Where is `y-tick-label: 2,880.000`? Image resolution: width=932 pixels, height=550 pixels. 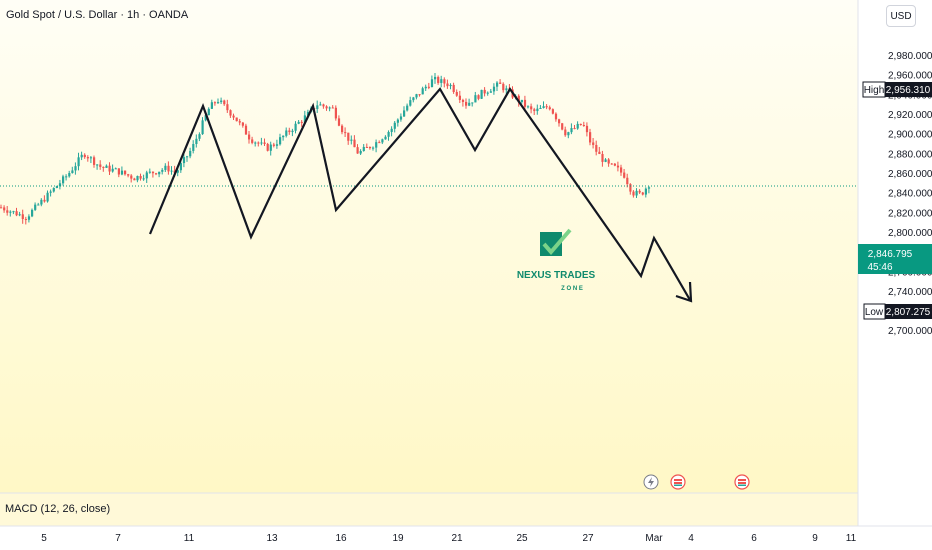
y-tick-label: 2,880.000 is located at coordinates (910, 154).